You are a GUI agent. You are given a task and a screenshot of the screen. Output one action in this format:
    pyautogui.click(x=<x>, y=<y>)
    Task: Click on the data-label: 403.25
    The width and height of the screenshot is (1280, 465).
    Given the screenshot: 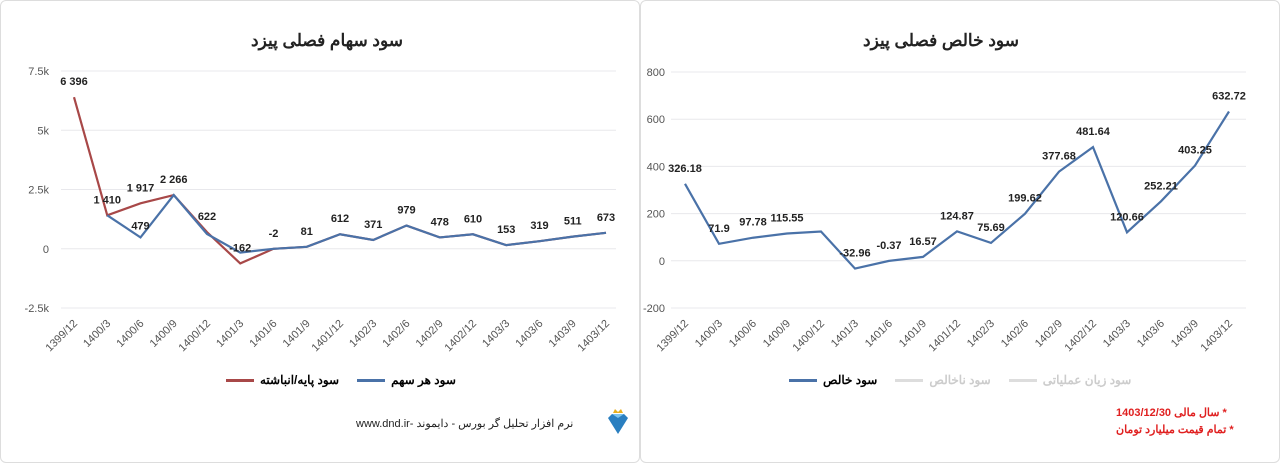 What is the action you would take?
    pyautogui.click(x=1195, y=151)
    